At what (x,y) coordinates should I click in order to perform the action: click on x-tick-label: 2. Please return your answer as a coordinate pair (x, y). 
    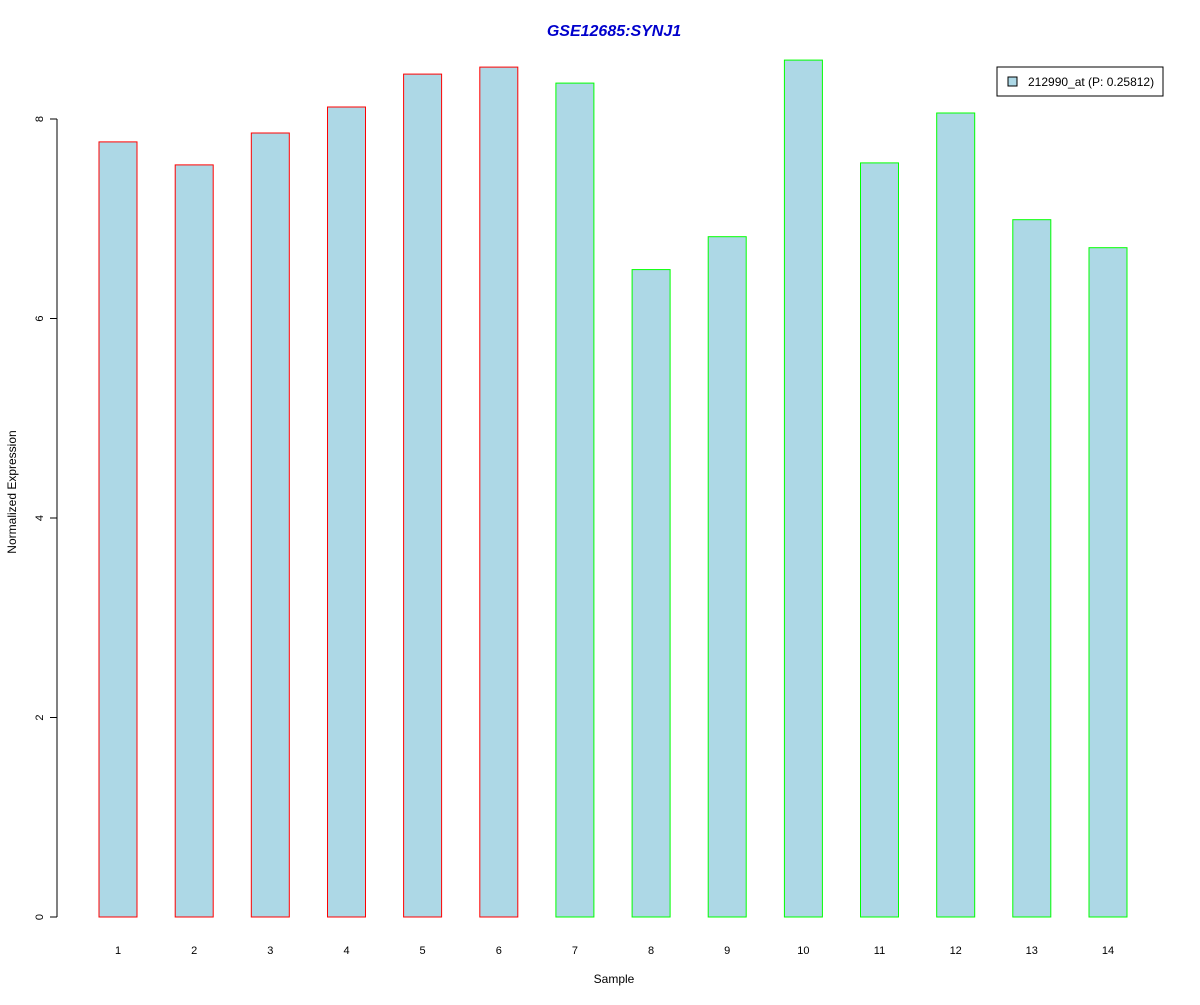
    Looking at the image, I should click on (194, 951).